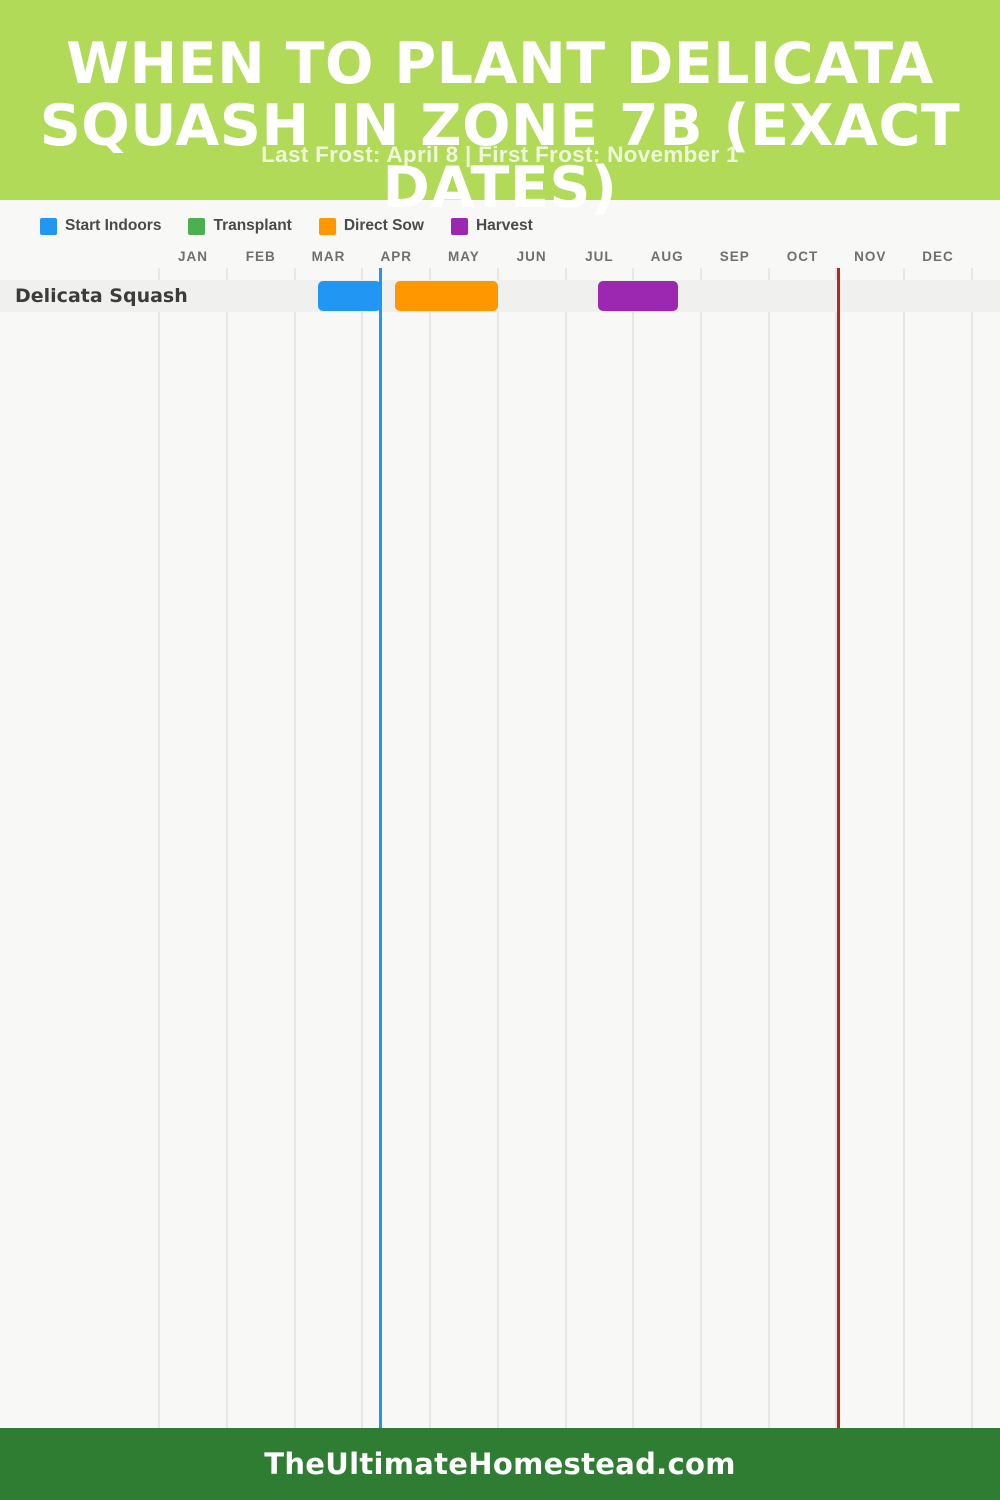 This screenshot has height=1500, width=1000. Describe the element at coordinates (381, 848) in the screenshot. I see `last-frost-line` at that location.